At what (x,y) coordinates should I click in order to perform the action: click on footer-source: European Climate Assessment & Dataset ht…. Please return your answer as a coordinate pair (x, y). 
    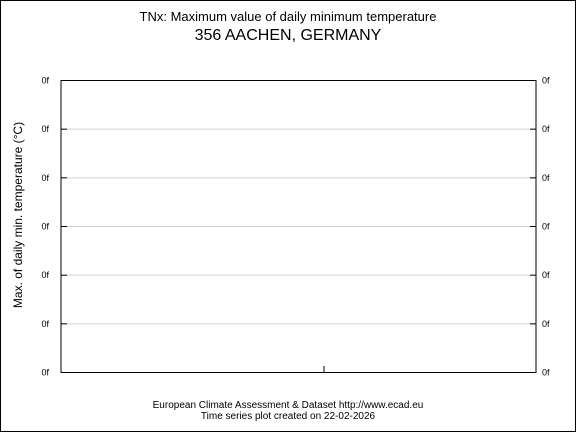
    Looking at the image, I should click on (288, 405).